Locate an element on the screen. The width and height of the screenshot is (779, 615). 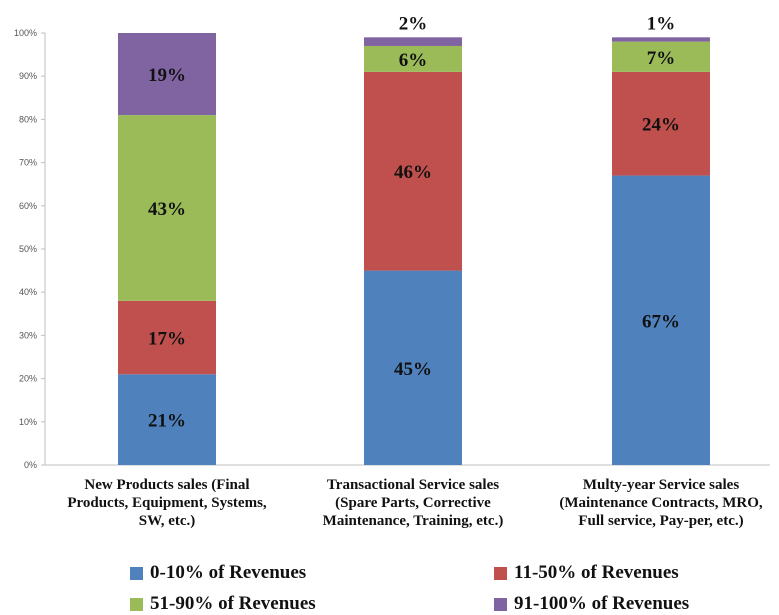
data-label: 2% is located at coordinates (413, 23).